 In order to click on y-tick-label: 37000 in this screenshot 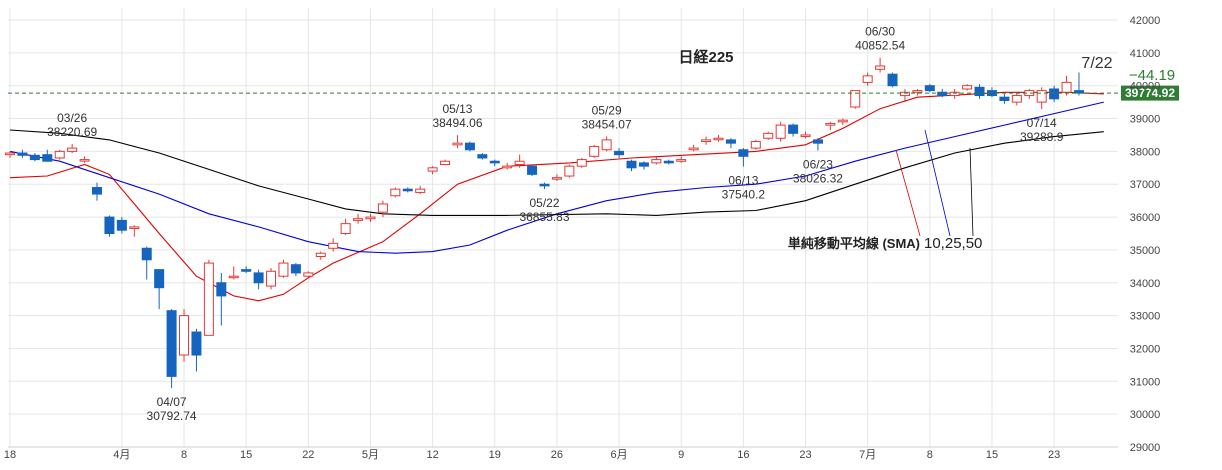, I will do `click(1145, 185)`.